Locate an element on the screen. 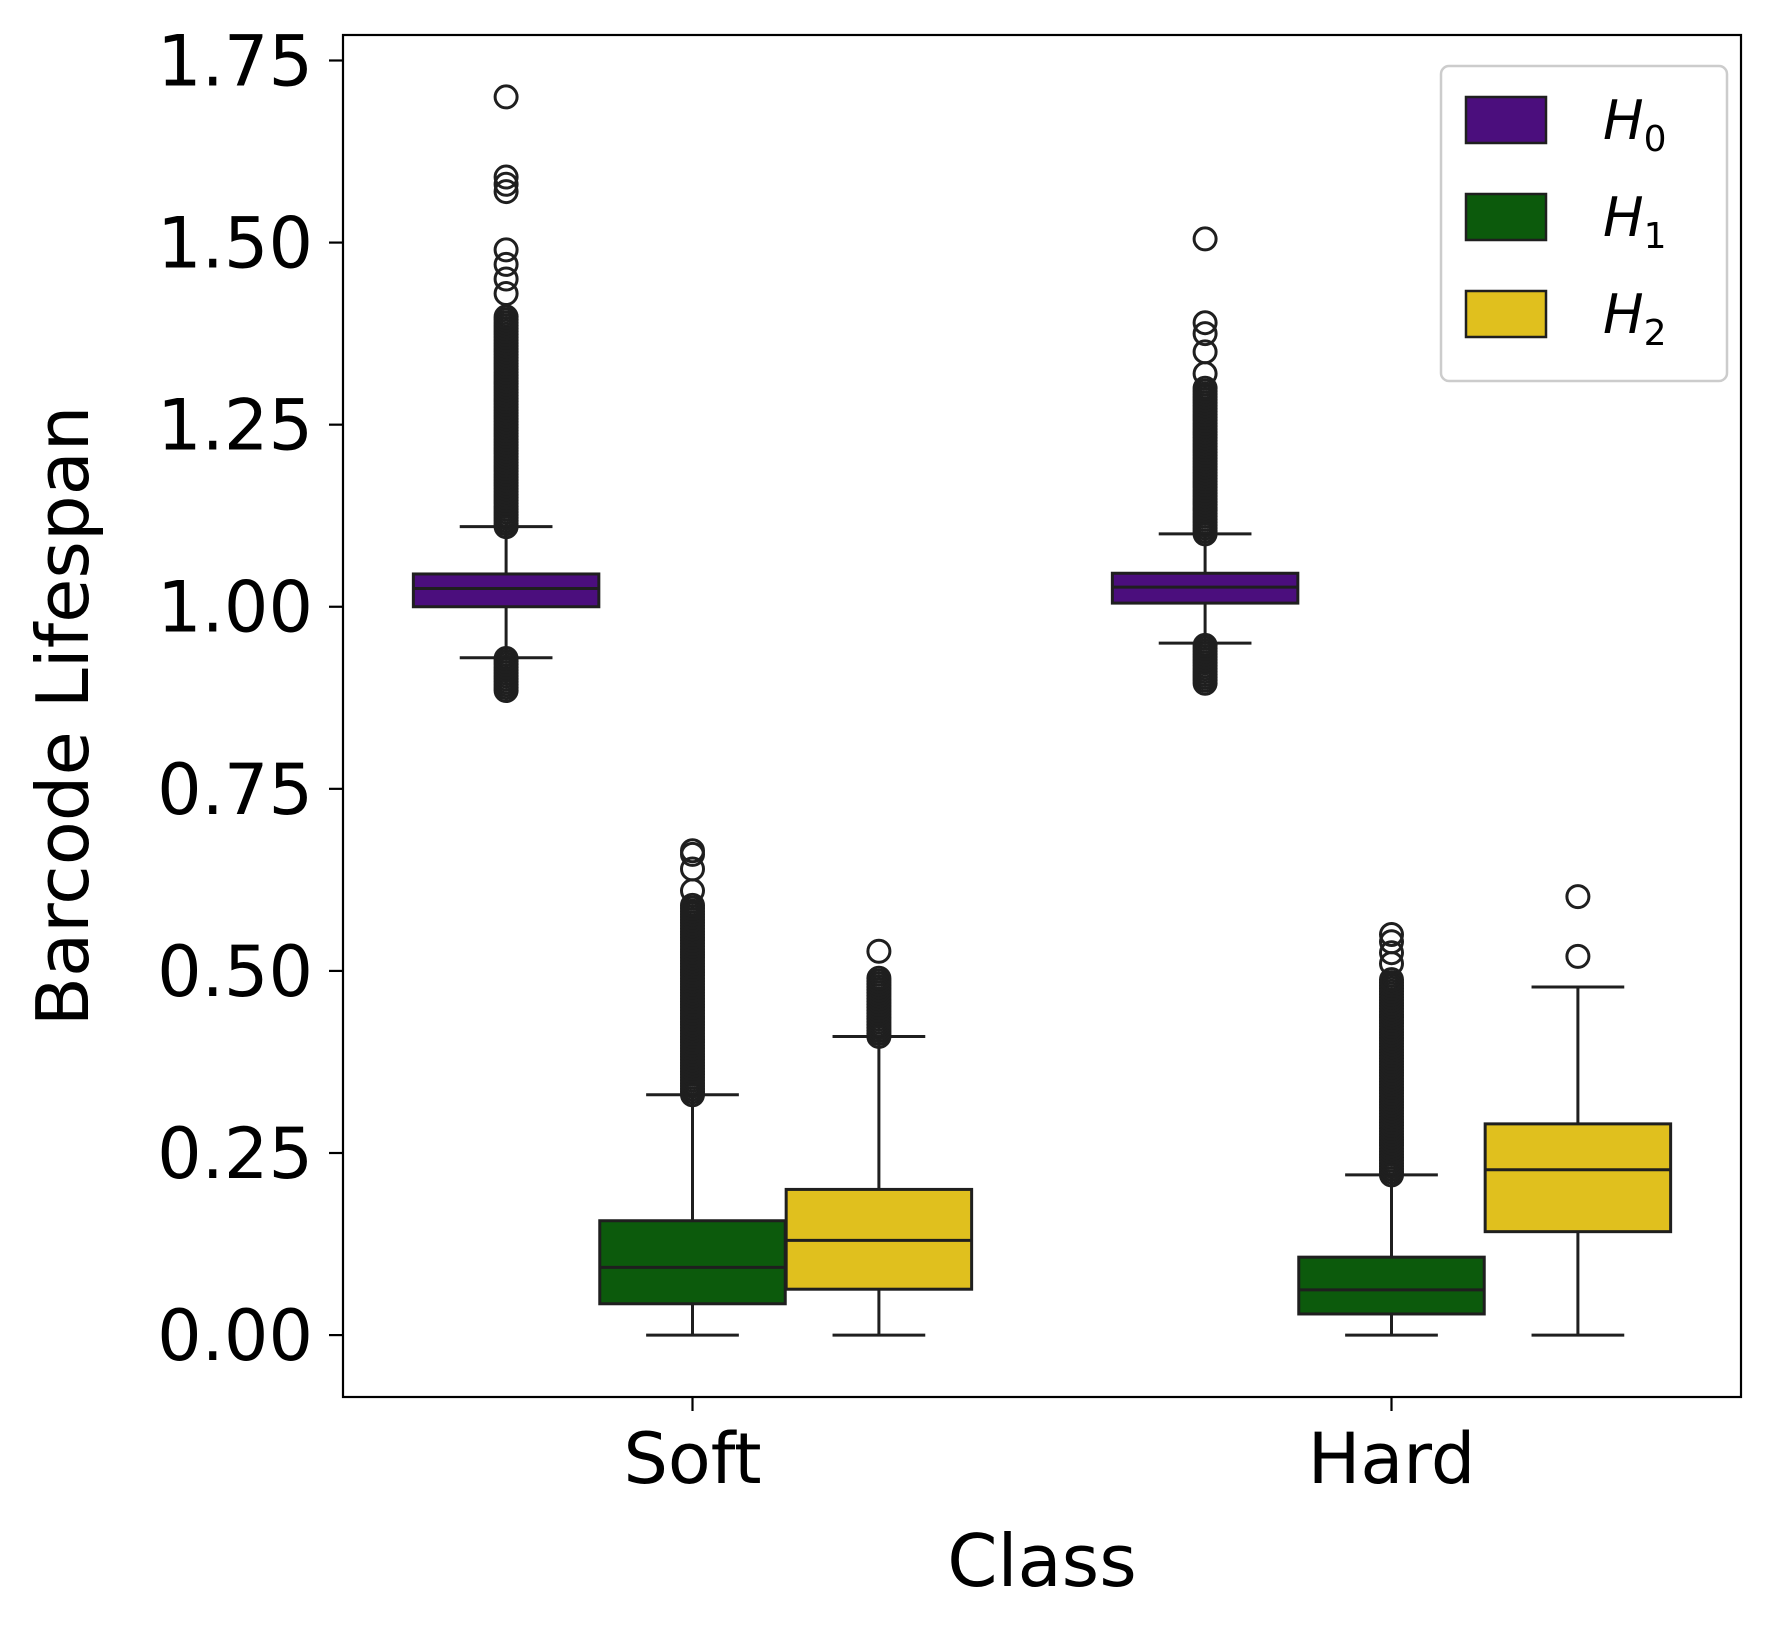 This screenshot has width=1767, height=1632. y-axis: 0.00 0.25 0.50 0.75 1.00 1.25 1.50 1.75 is located at coordinates (250, 698).